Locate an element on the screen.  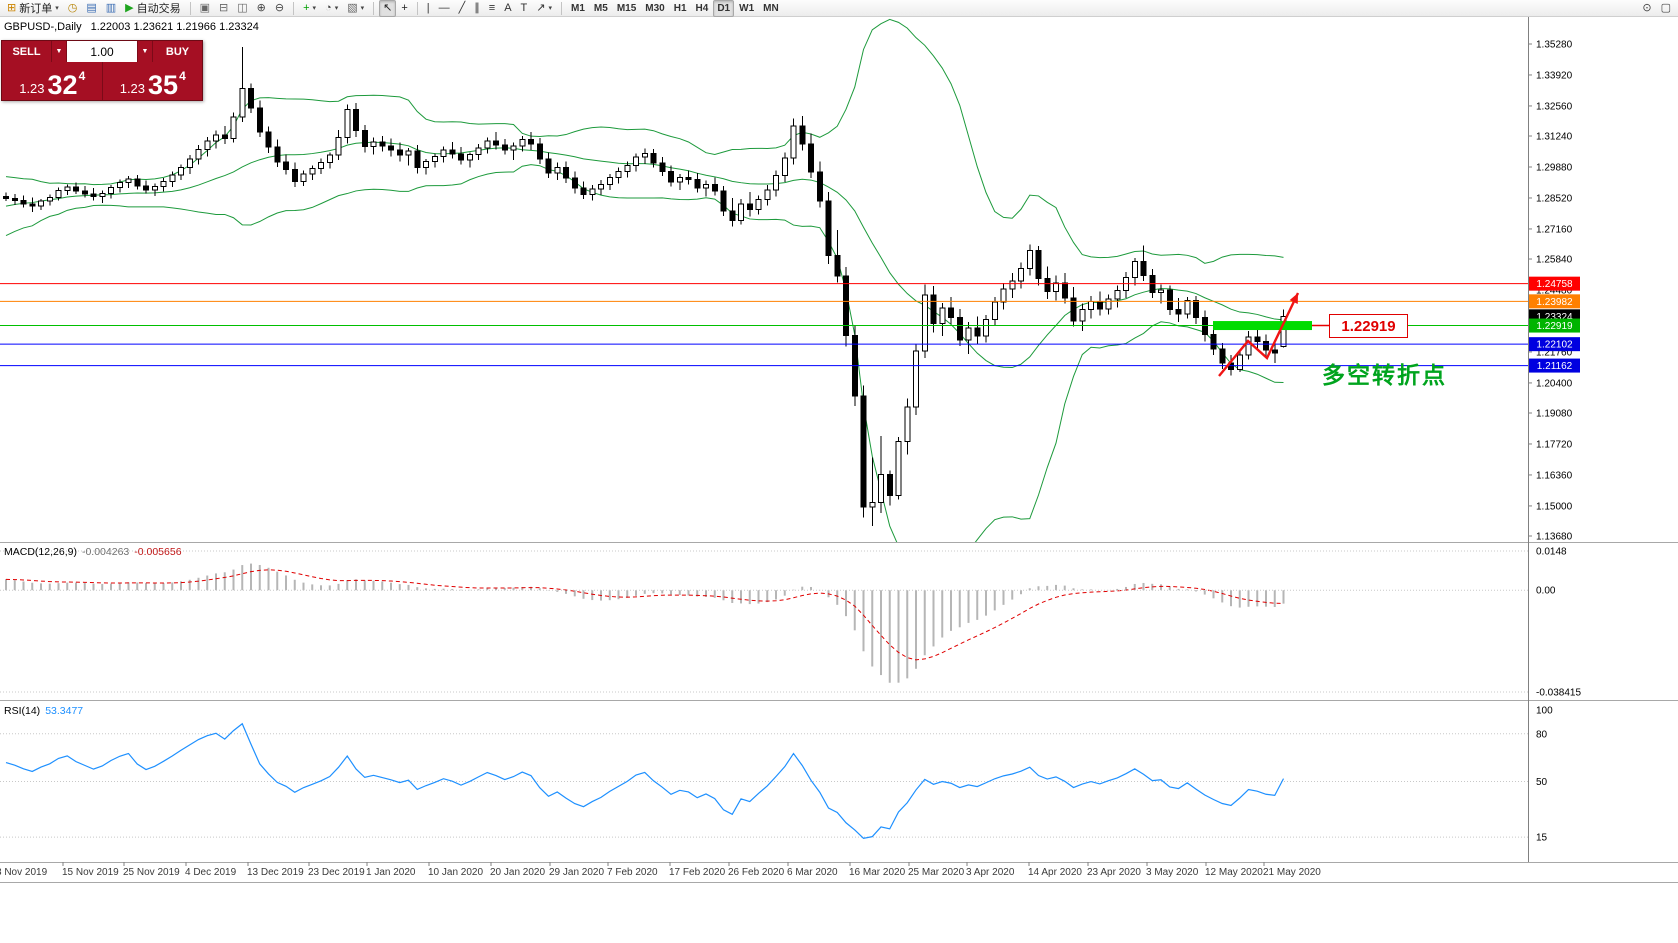
cascade-windows-icon: ▣ is located at coordinates (205, 8).